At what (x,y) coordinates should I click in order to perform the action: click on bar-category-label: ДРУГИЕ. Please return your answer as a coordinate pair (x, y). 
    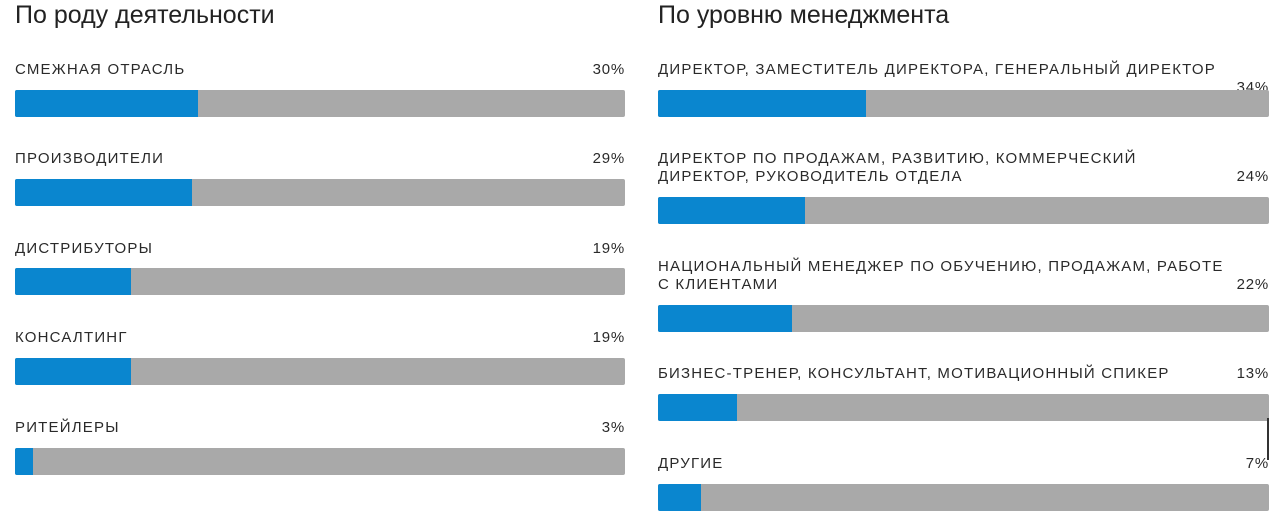
    Looking at the image, I should click on (691, 463).